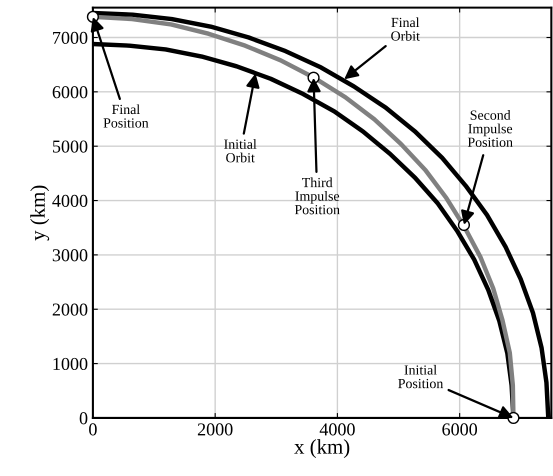  What do you see at coordinates (70, 200) in the screenshot?
I see `y-tick-label: 4000` at bounding box center [70, 200].